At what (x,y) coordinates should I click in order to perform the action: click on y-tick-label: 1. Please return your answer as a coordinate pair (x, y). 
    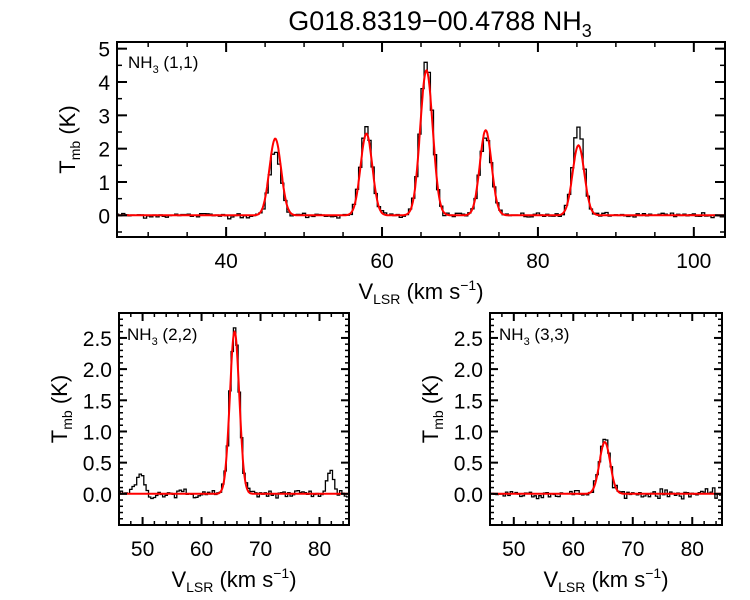
    Looking at the image, I should click on (104, 183).